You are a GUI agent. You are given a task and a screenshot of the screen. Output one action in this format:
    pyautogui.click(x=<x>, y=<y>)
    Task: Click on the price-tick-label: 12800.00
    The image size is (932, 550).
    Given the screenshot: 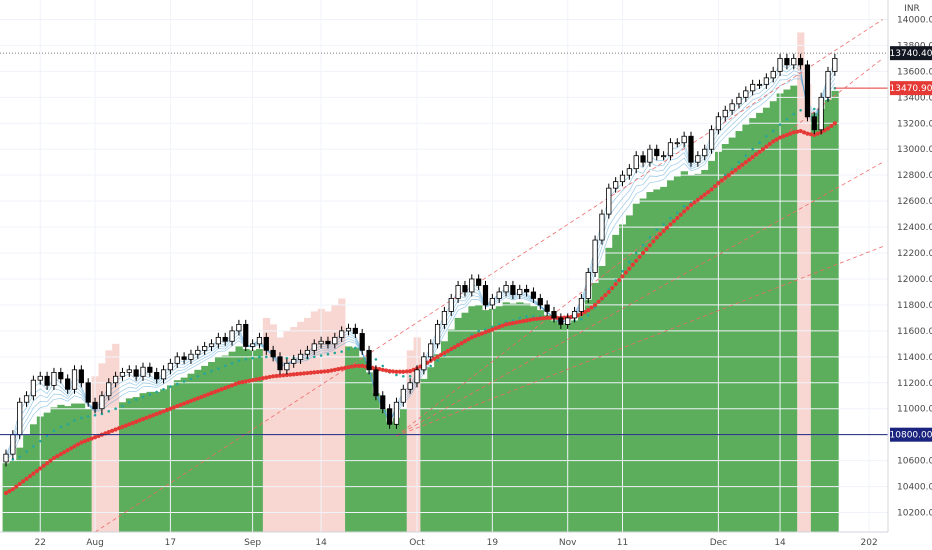 What is the action you would take?
    pyautogui.click(x=914, y=176)
    